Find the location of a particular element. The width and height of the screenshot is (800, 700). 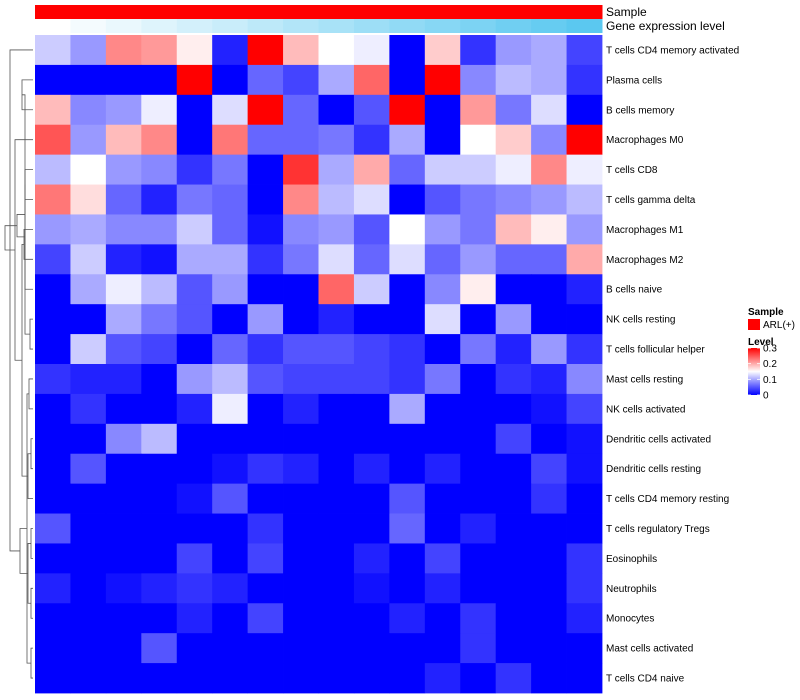

annotation-label: Sample is located at coordinates (626, 12).